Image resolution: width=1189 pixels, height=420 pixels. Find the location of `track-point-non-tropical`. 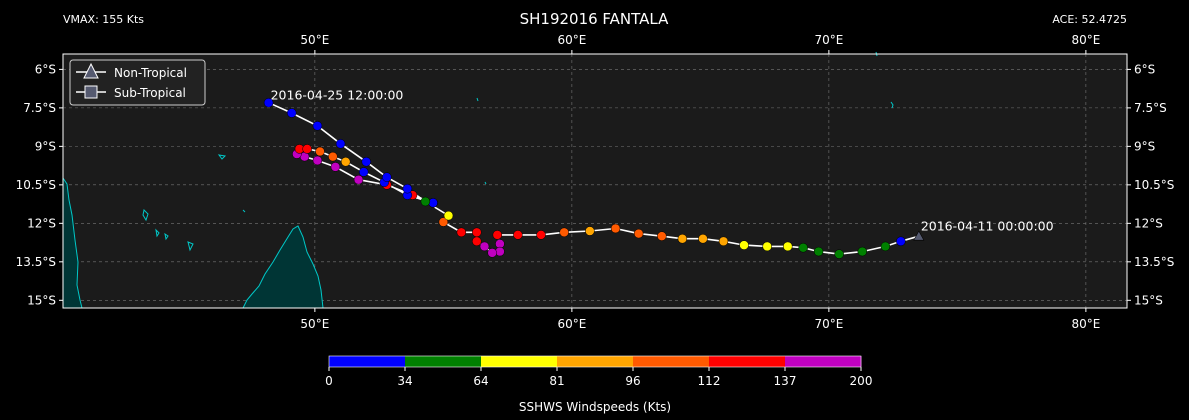

track-point-non-tropical is located at coordinates (919, 235).